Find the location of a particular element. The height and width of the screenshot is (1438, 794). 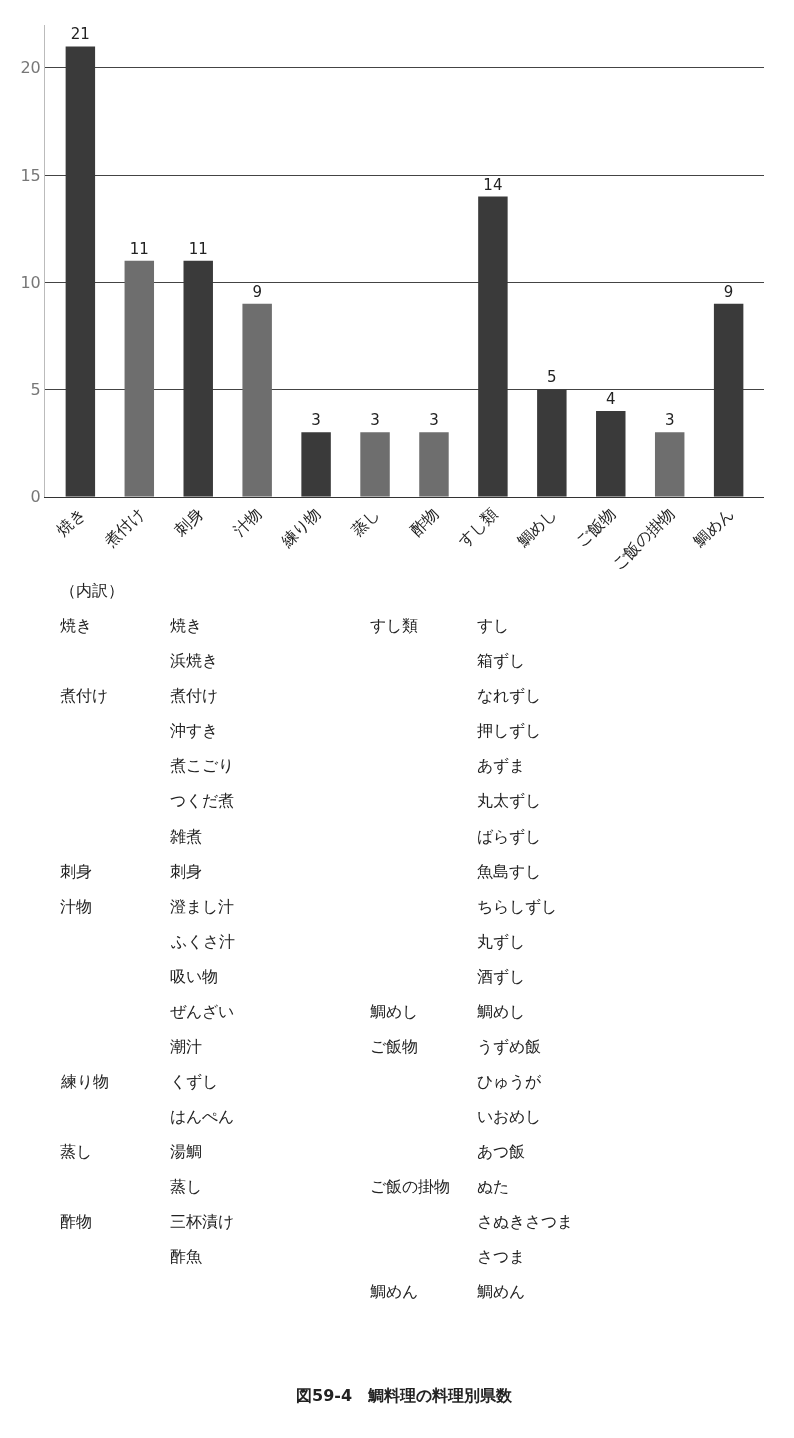

text: 蒸し 湯鯛 あつ飯 is located at coordinates (292, 1151).